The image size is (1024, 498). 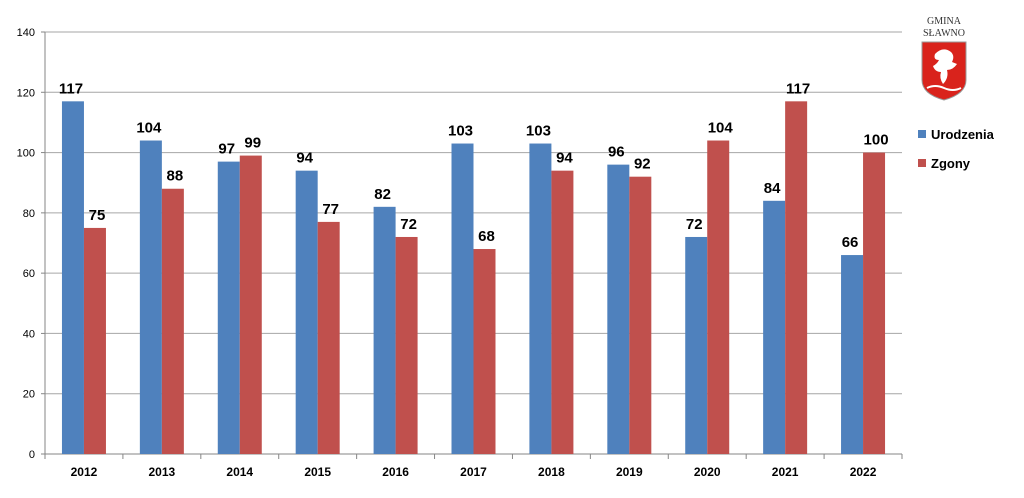 I want to click on bar-zgony-2022, so click(x=874, y=303).